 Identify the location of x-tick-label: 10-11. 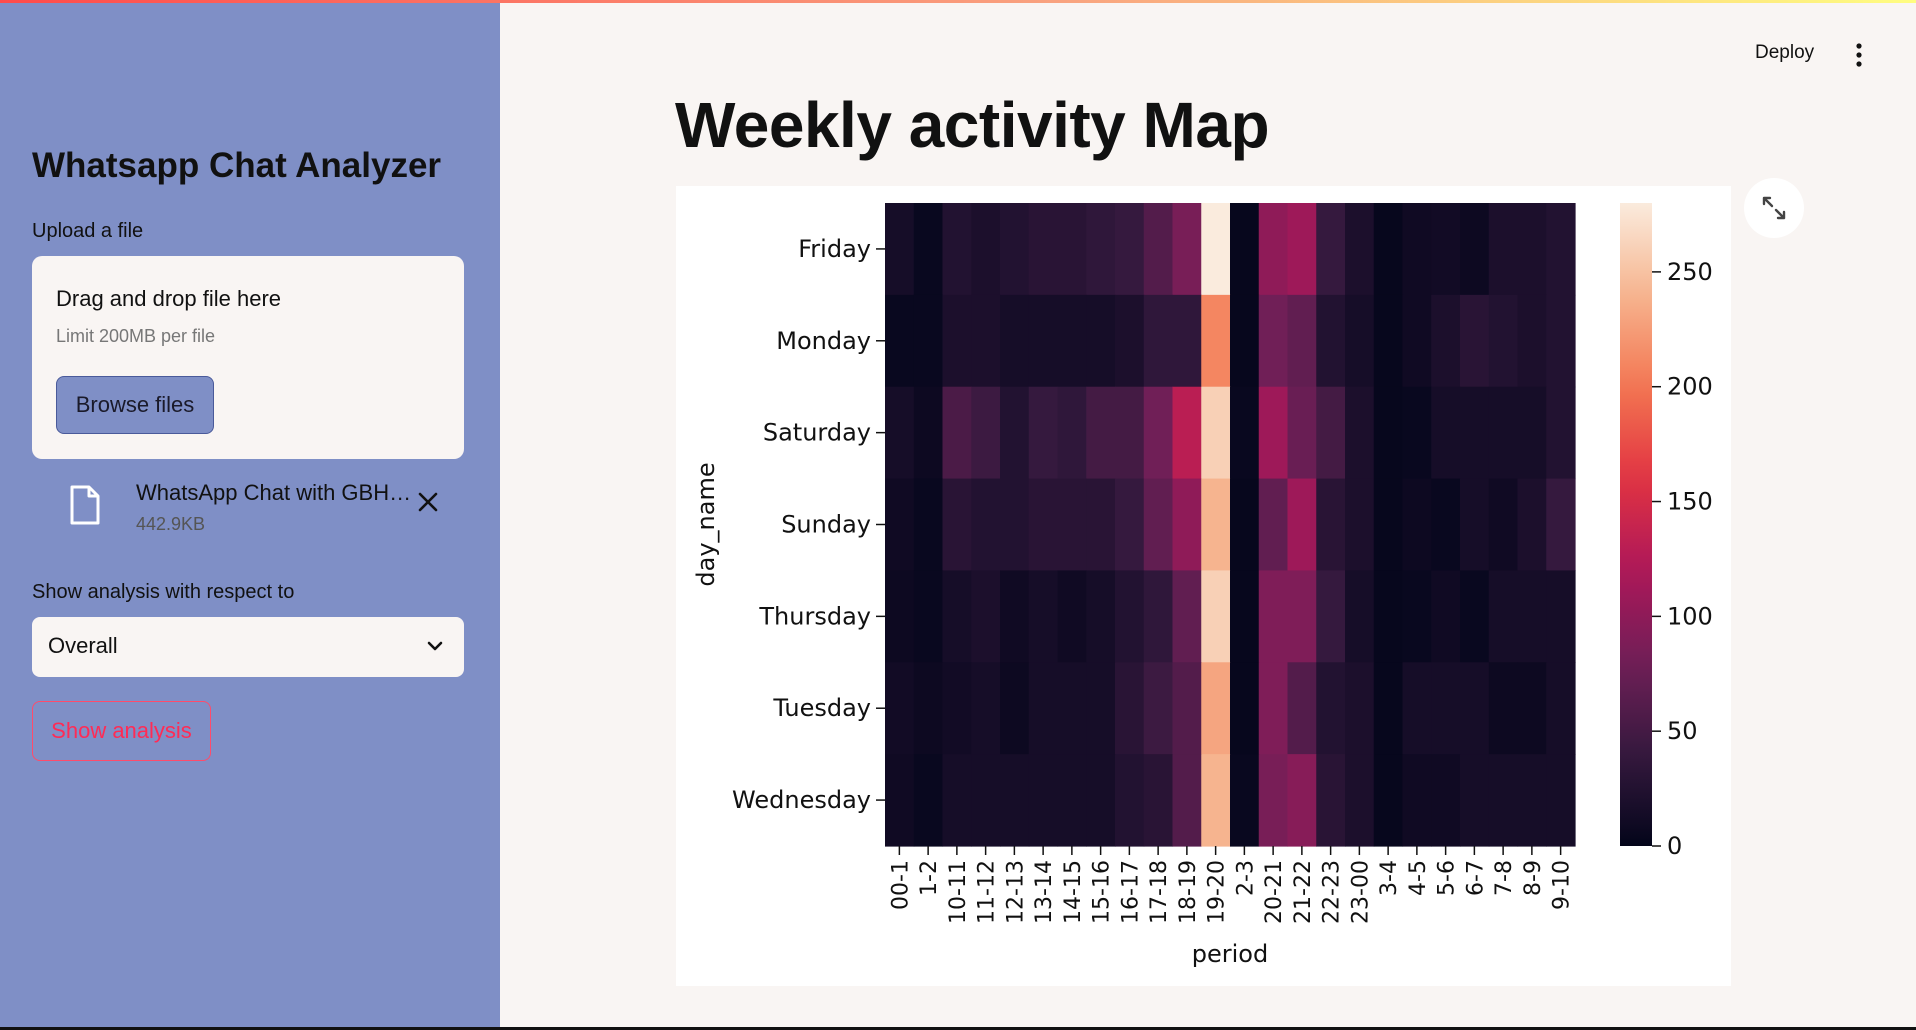
(958, 892).